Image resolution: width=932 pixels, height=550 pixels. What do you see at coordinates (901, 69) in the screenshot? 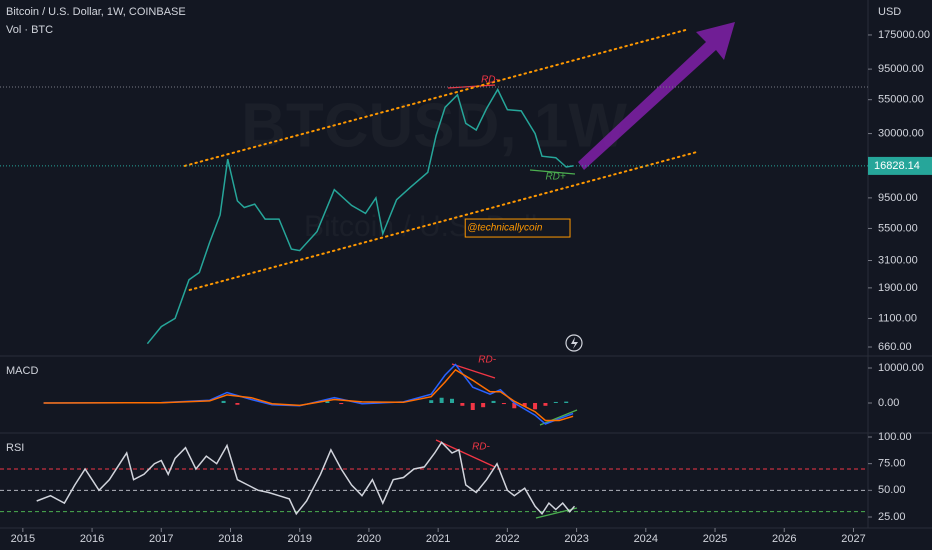
I see `y-tick-label: 95000.00` at bounding box center [901, 69].